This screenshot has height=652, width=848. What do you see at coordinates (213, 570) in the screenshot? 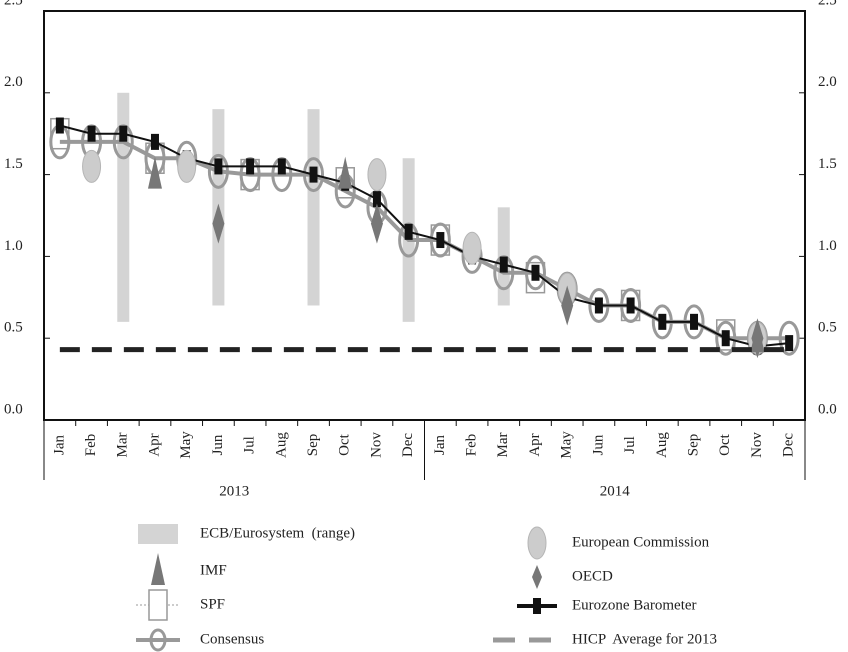
I see `legend-label: IMF` at bounding box center [213, 570].